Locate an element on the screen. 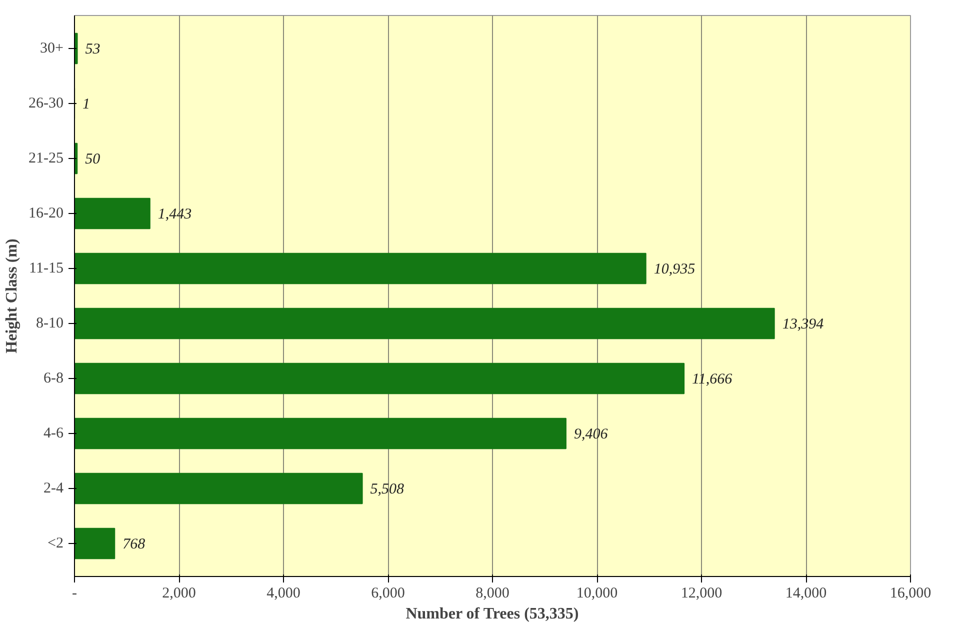 The height and width of the screenshot is (634, 960). x-tick-label: 10,000 is located at coordinates (597, 594).